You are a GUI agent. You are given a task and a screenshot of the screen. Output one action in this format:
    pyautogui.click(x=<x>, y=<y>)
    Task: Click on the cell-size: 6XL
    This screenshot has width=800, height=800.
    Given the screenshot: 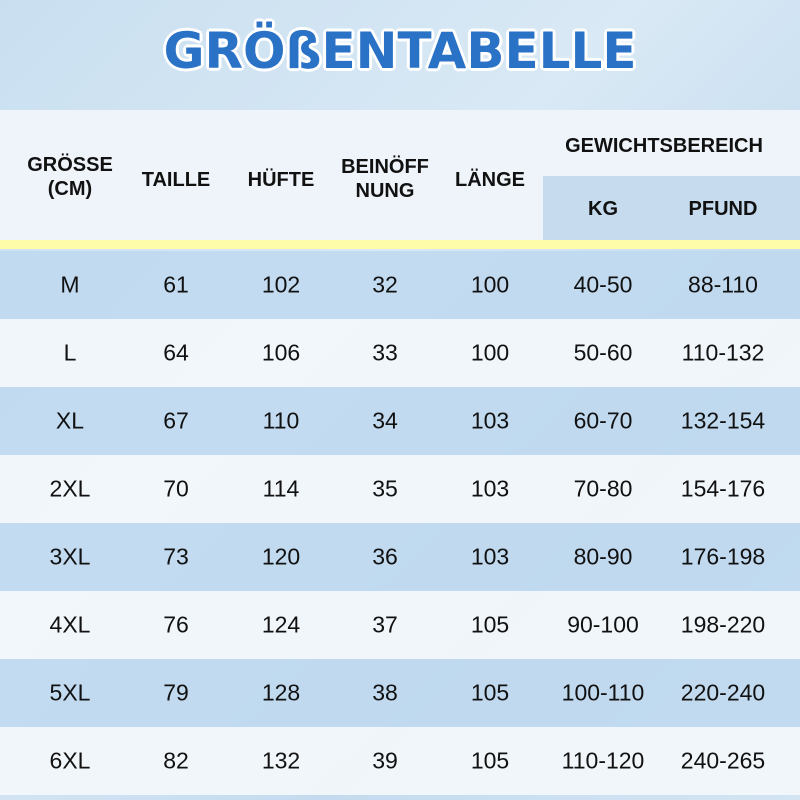 What is the action you would take?
    pyautogui.click(x=70, y=760)
    